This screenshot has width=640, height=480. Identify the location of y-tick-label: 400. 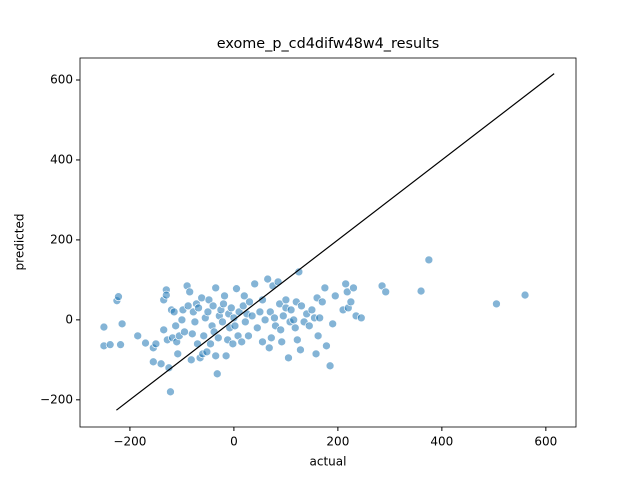
(61, 159).